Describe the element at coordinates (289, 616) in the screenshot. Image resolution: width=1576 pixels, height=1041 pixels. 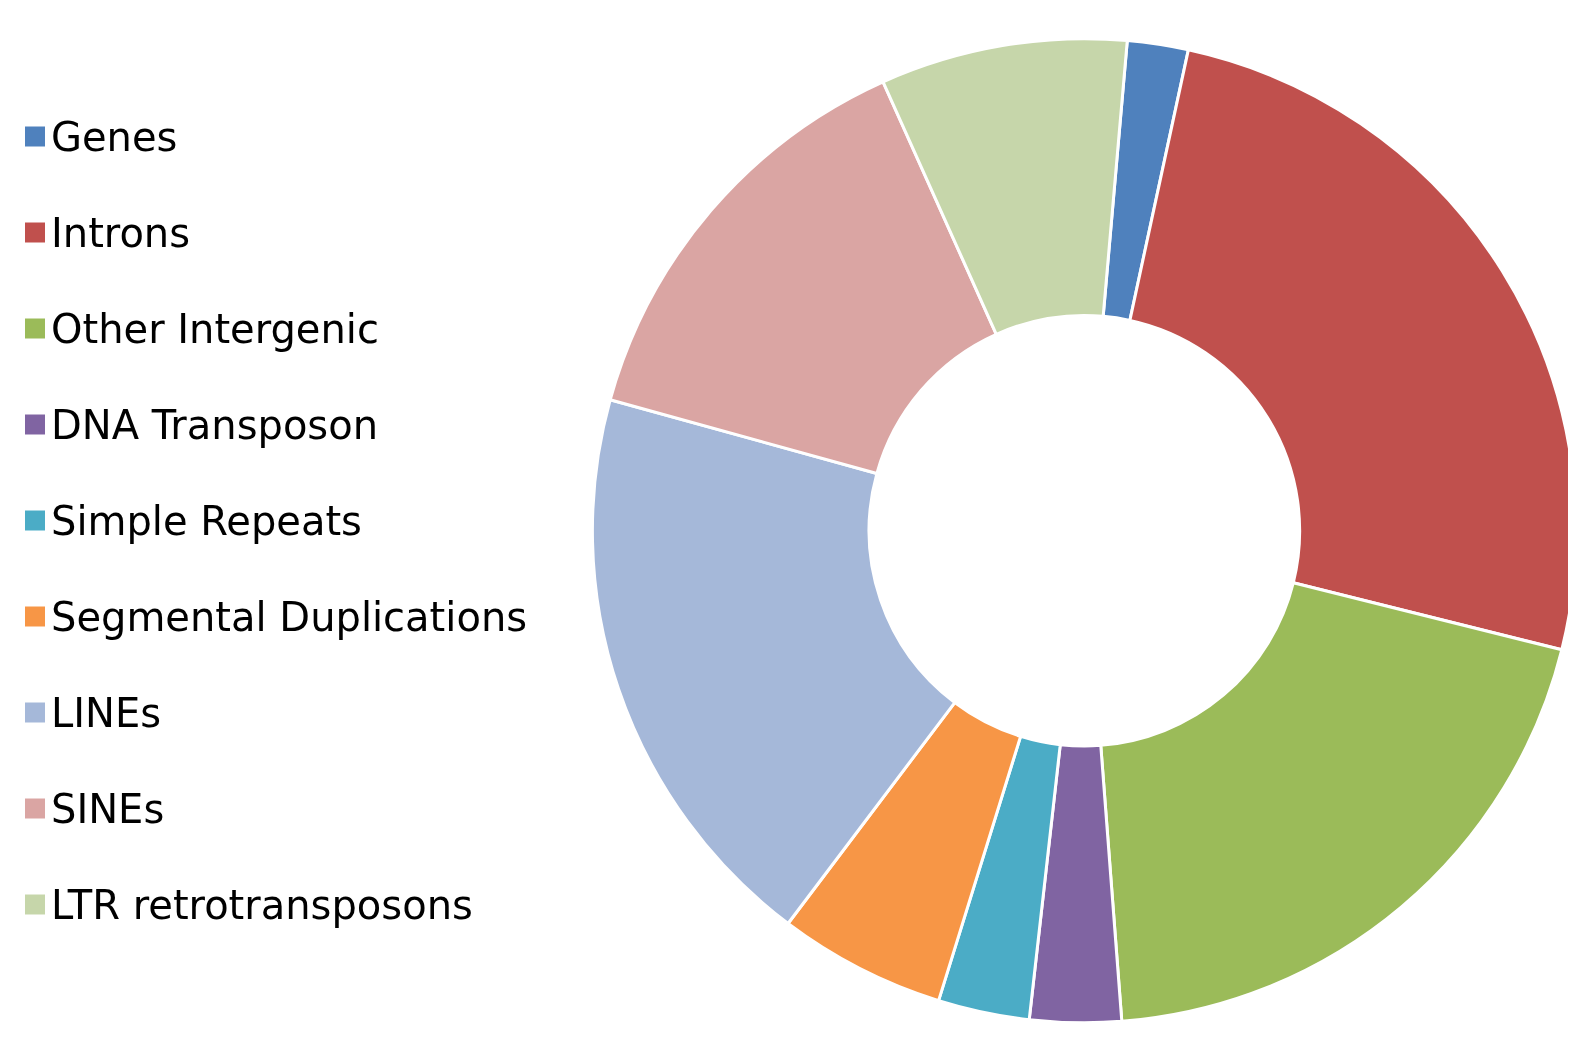
I see `legend-label: Segmental Duplications` at that location.